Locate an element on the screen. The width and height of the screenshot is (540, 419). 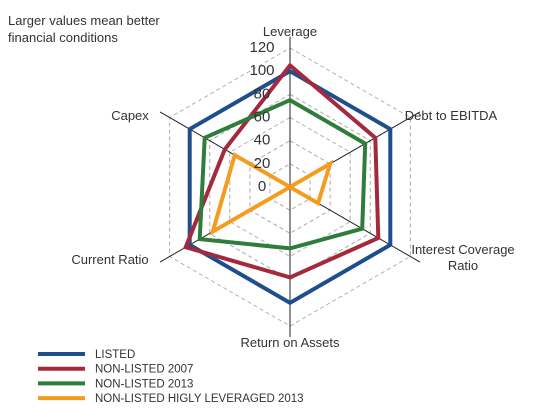
tick-label: 120 is located at coordinates (261, 47).